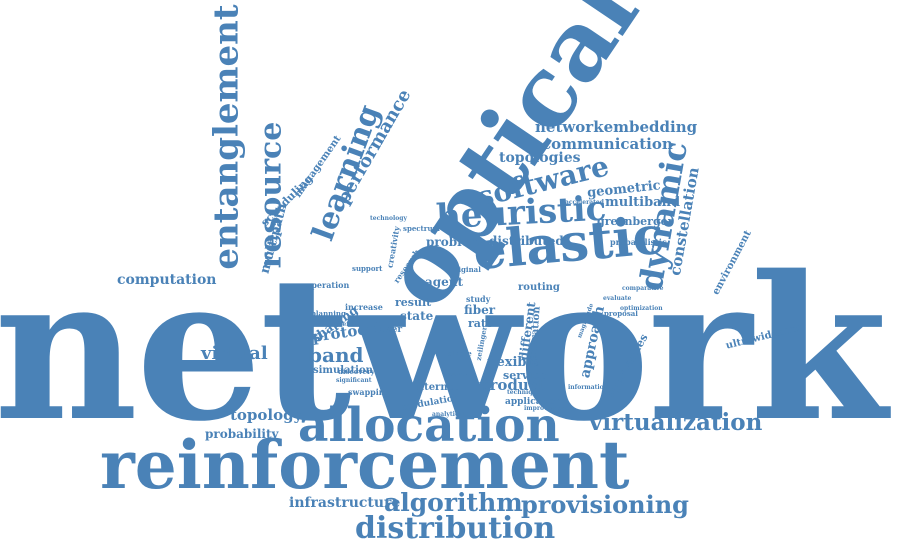 The height and width of the screenshot is (546, 900). What do you see at coordinates (617, 298) in the screenshot?
I see `word-evaluate: evaluate` at bounding box center [617, 298].